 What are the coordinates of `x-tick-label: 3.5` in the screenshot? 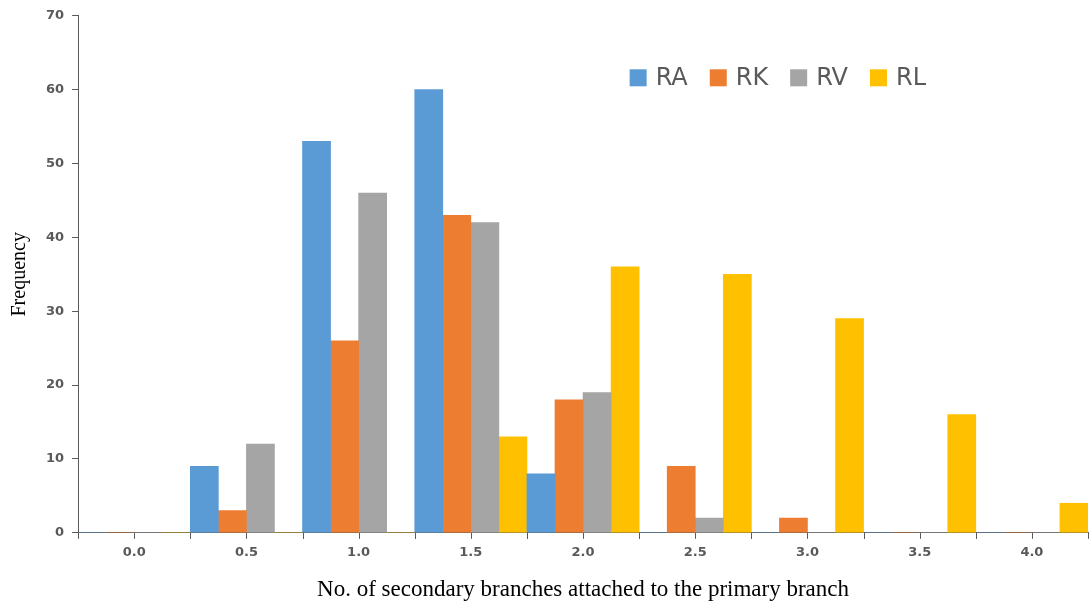 It's located at (920, 551).